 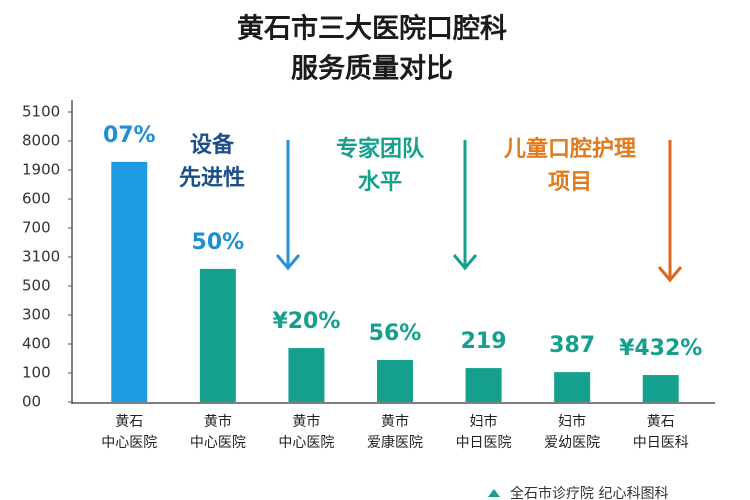 I want to click on y-tick-label: 8000, so click(x=41, y=141).